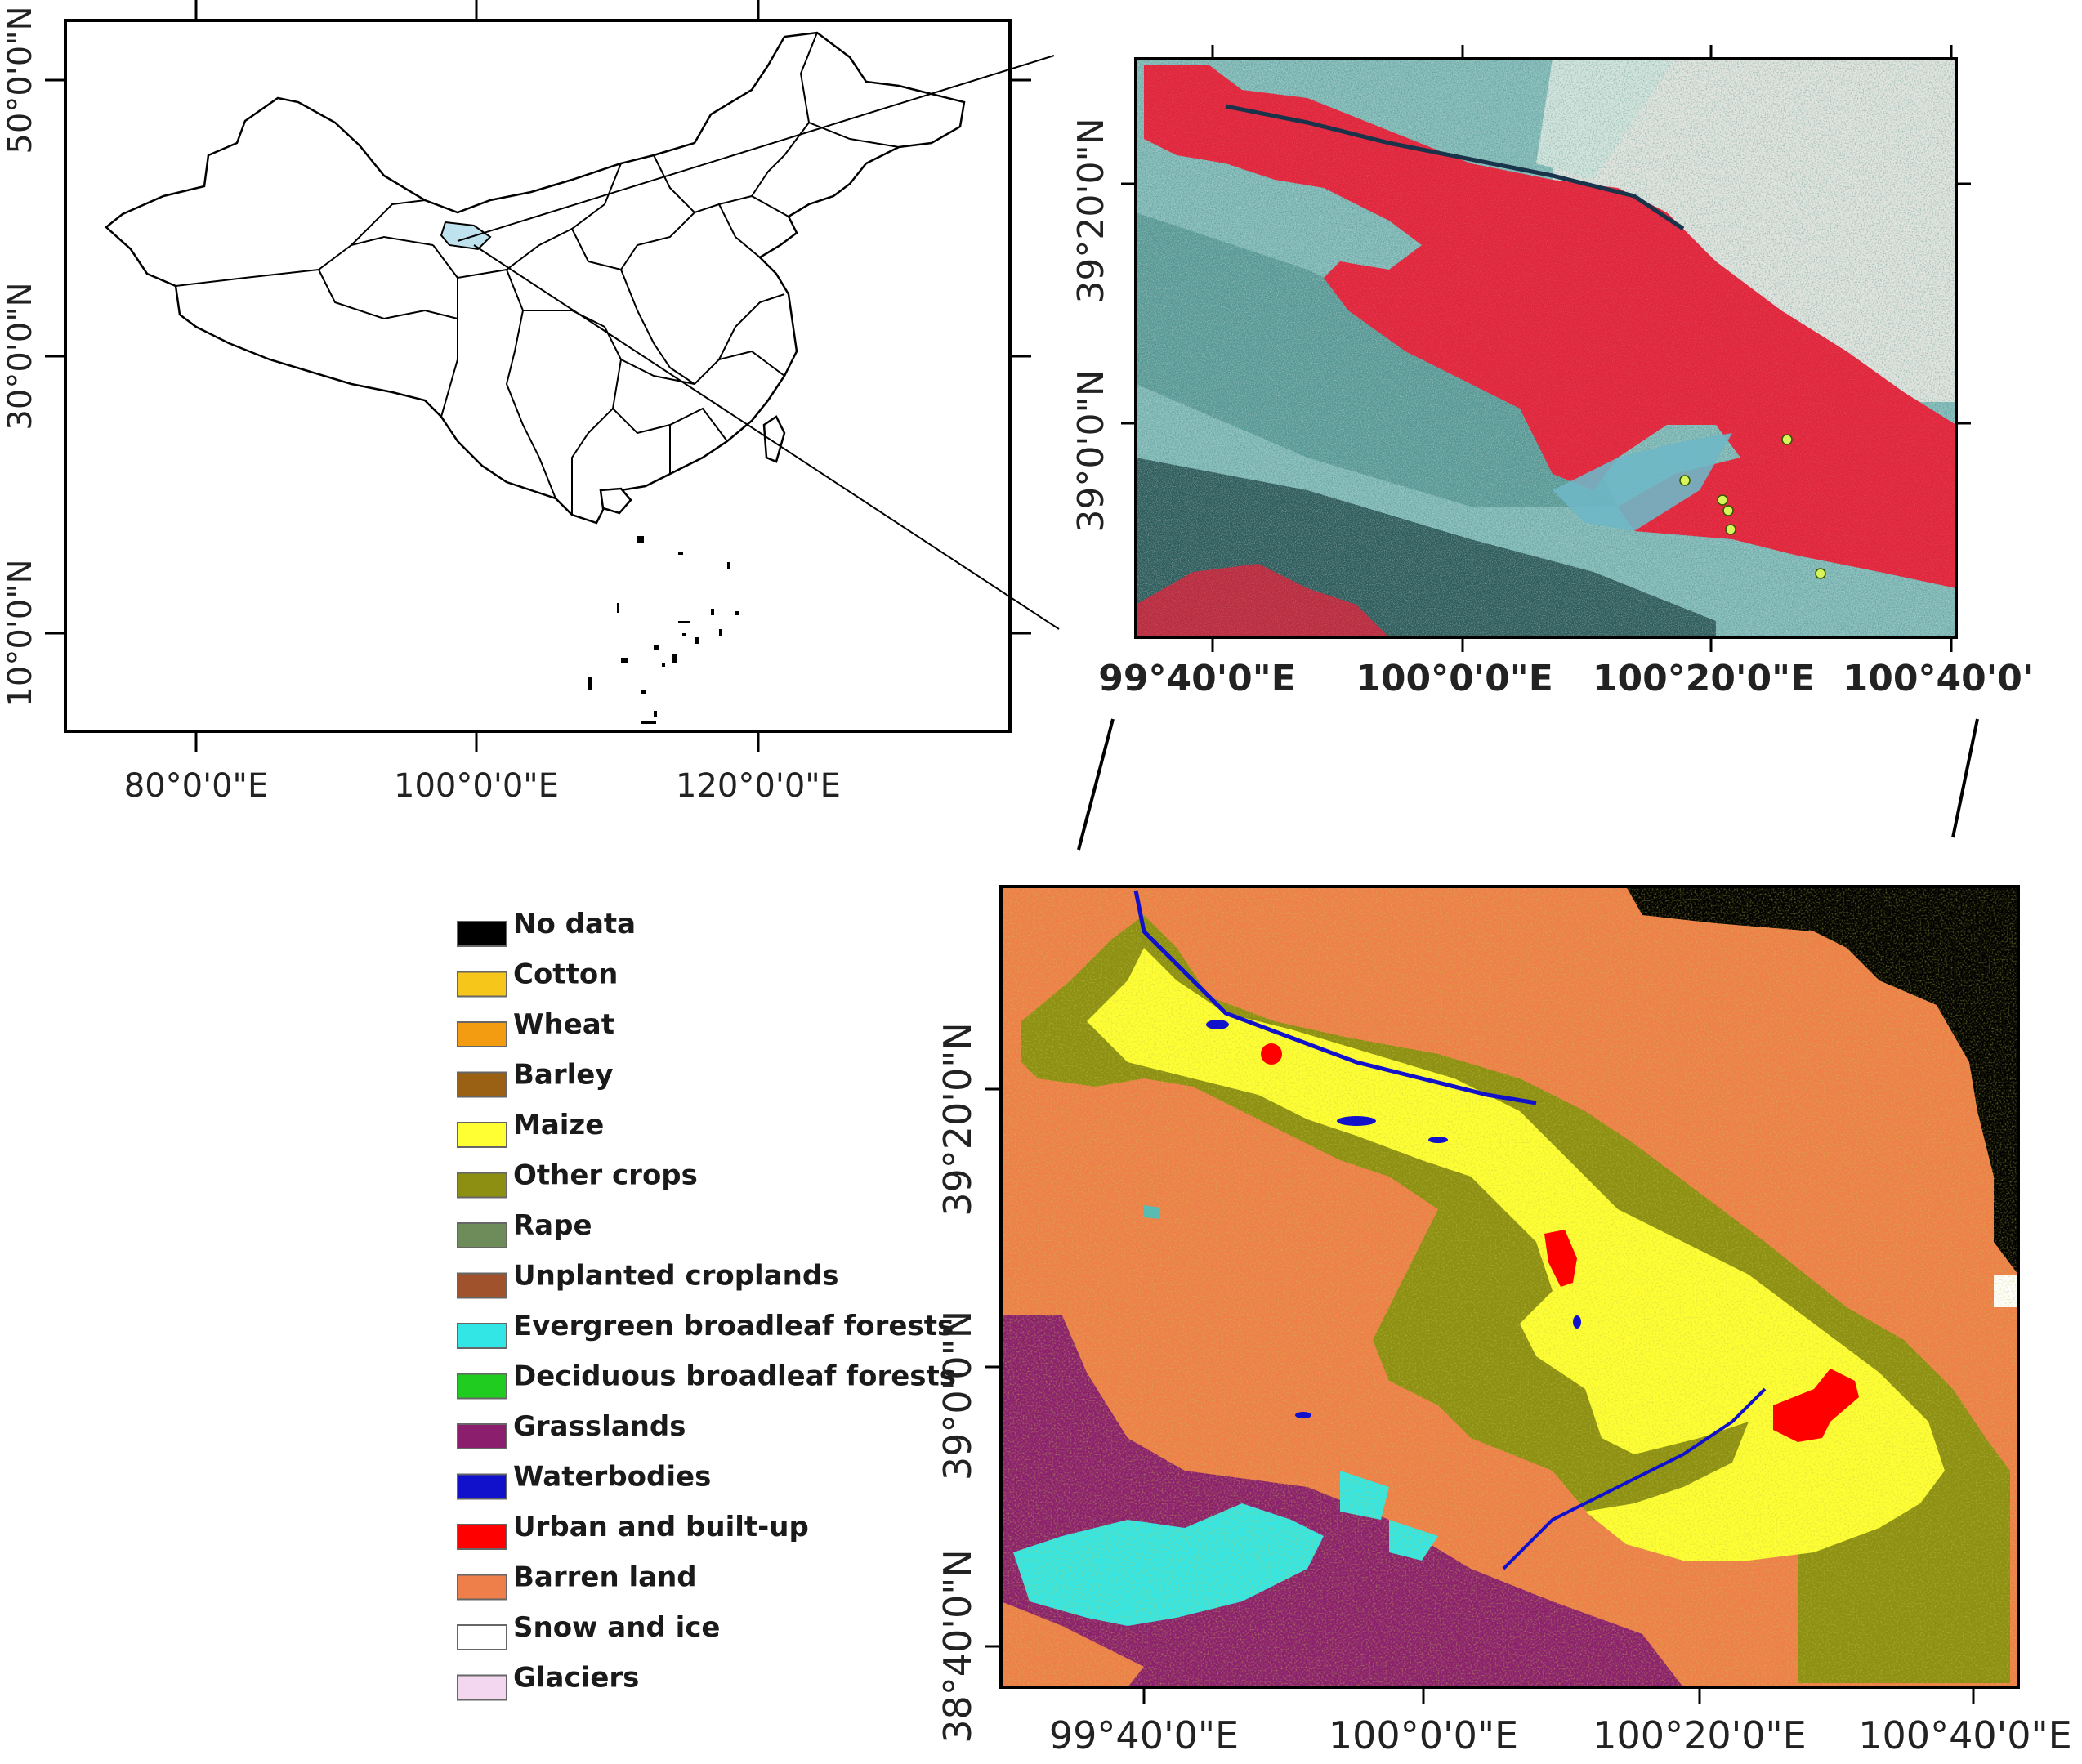 The image size is (2082, 1764). What do you see at coordinates (675, 1276) in the screenshot?
I see `legend-label-8: Unplanted croplands` at bounding box center [675, 1276].